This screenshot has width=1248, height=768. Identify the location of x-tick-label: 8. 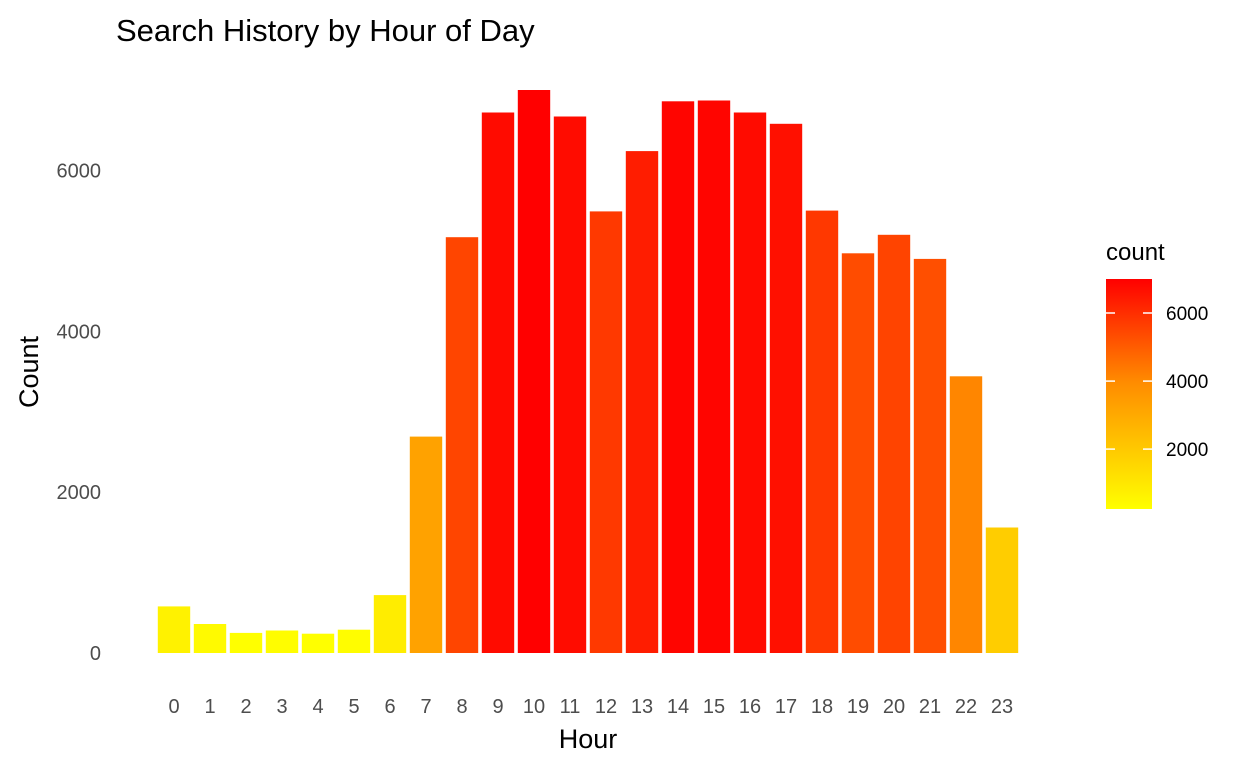
(461, 707).